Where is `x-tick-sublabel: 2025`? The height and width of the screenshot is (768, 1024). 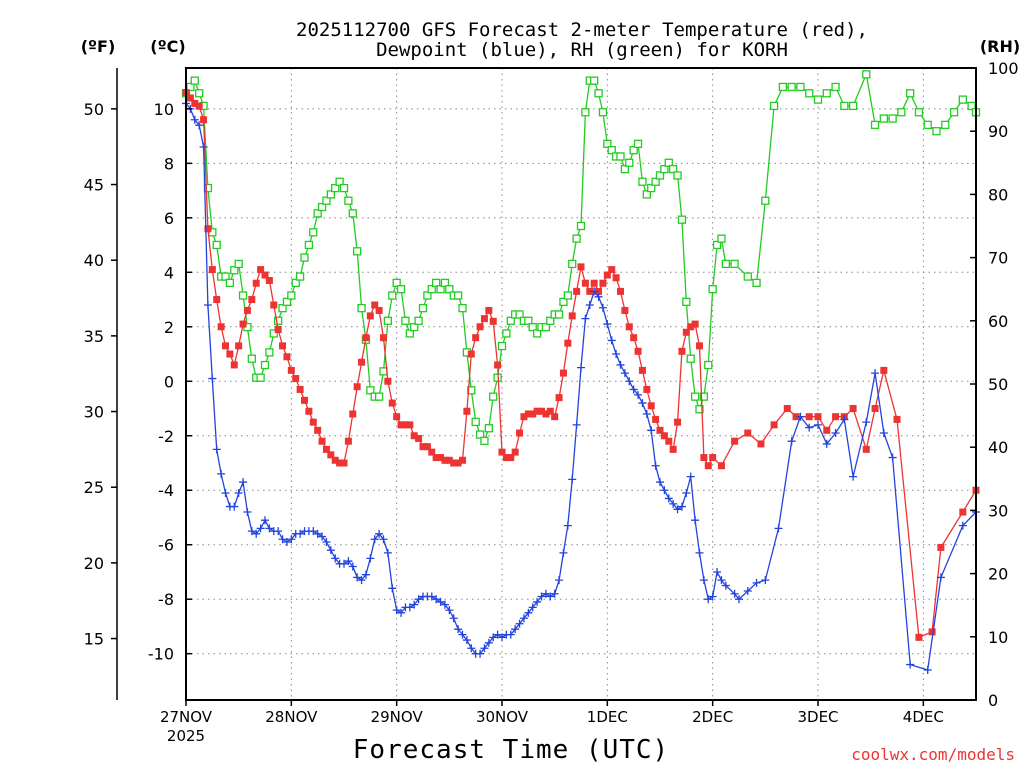 x-tick-sublabel: 2025 is located at coordinates (186, 736).